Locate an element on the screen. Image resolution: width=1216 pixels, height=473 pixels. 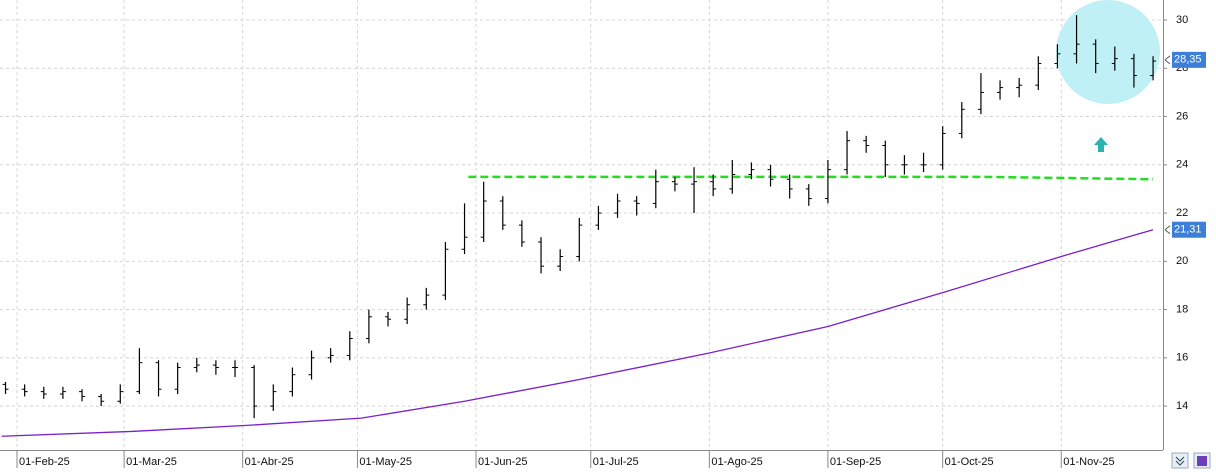
x-tick-label: 01-Feb-25 is located at coordinates (44, 462).